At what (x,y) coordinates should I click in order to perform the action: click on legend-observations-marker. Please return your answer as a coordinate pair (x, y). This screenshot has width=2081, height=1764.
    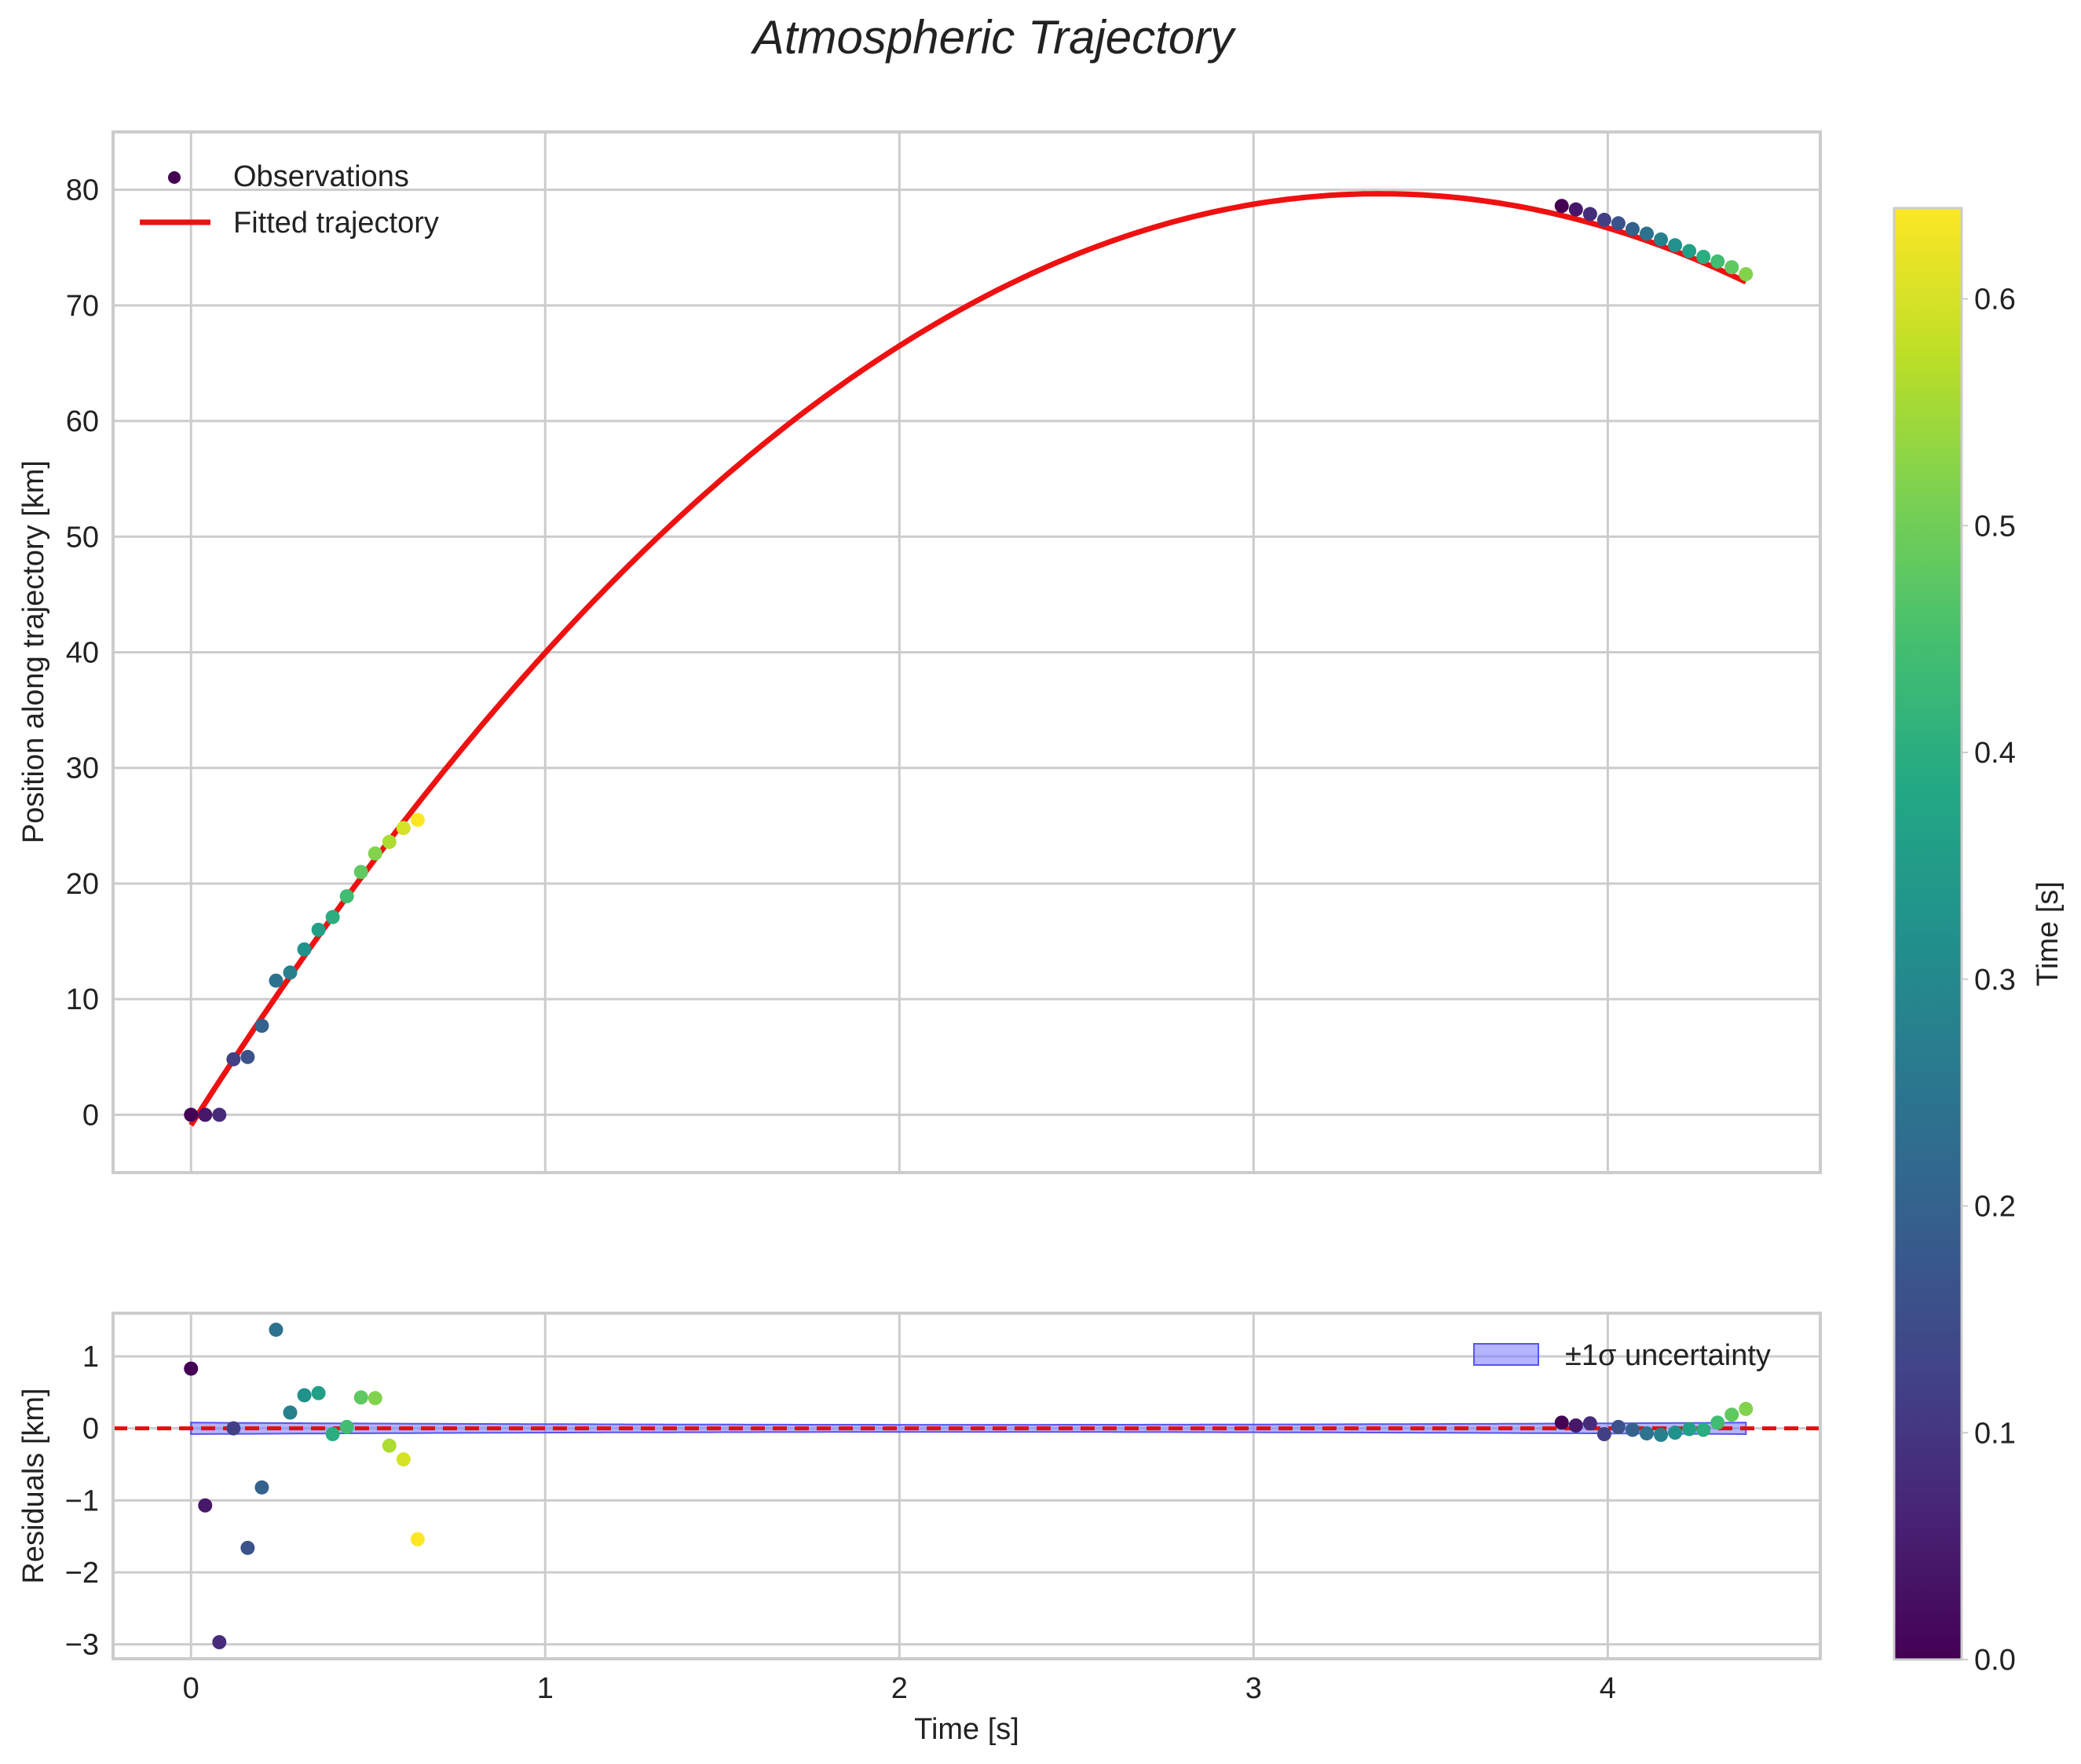
    Looking at the image, I should click on (174, 177).